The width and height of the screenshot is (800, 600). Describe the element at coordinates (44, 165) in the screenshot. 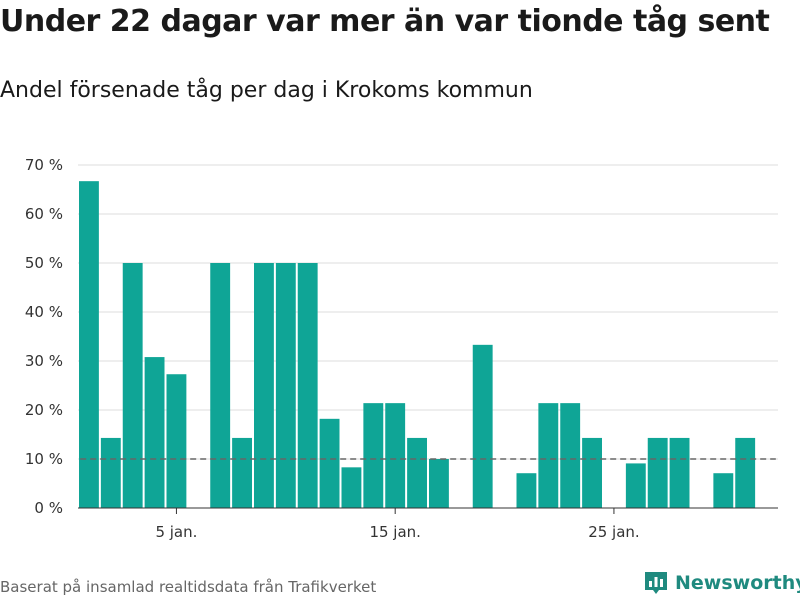

I see `y-tick-label: 70 %` at that location.